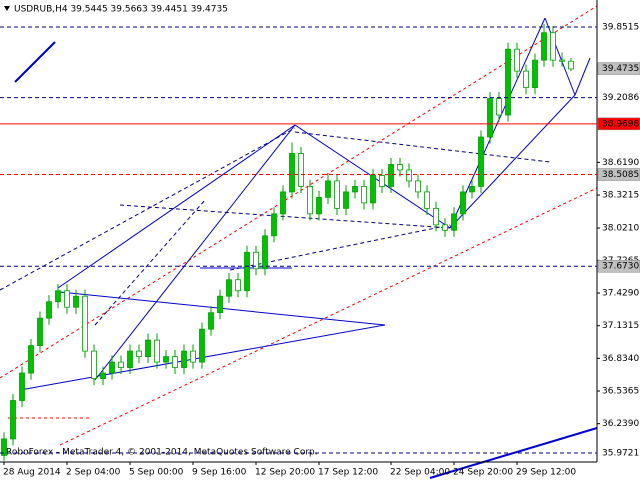 The height and width of the screenshot is (480, 640). Describe the element at coordinates (420, 473) in the screenshot. I see `x-tick-label: 22 Sep 04:00` at that location.